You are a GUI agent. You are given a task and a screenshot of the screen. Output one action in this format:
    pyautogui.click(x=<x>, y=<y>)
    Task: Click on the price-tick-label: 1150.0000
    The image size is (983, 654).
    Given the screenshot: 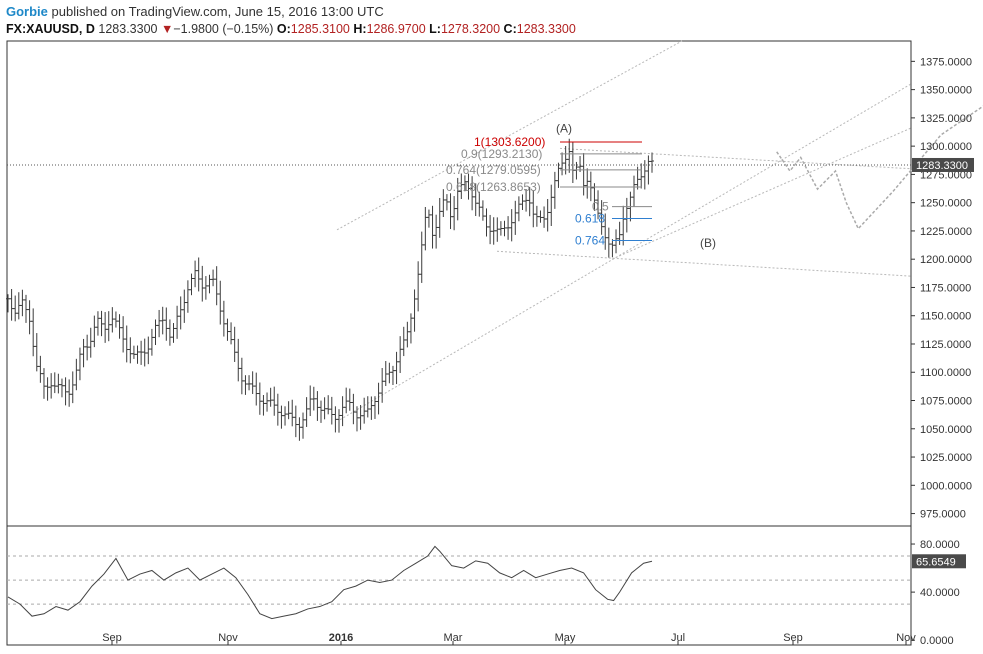 What is the action you would take?
    pyautogui.click(x=945, y=317)
    